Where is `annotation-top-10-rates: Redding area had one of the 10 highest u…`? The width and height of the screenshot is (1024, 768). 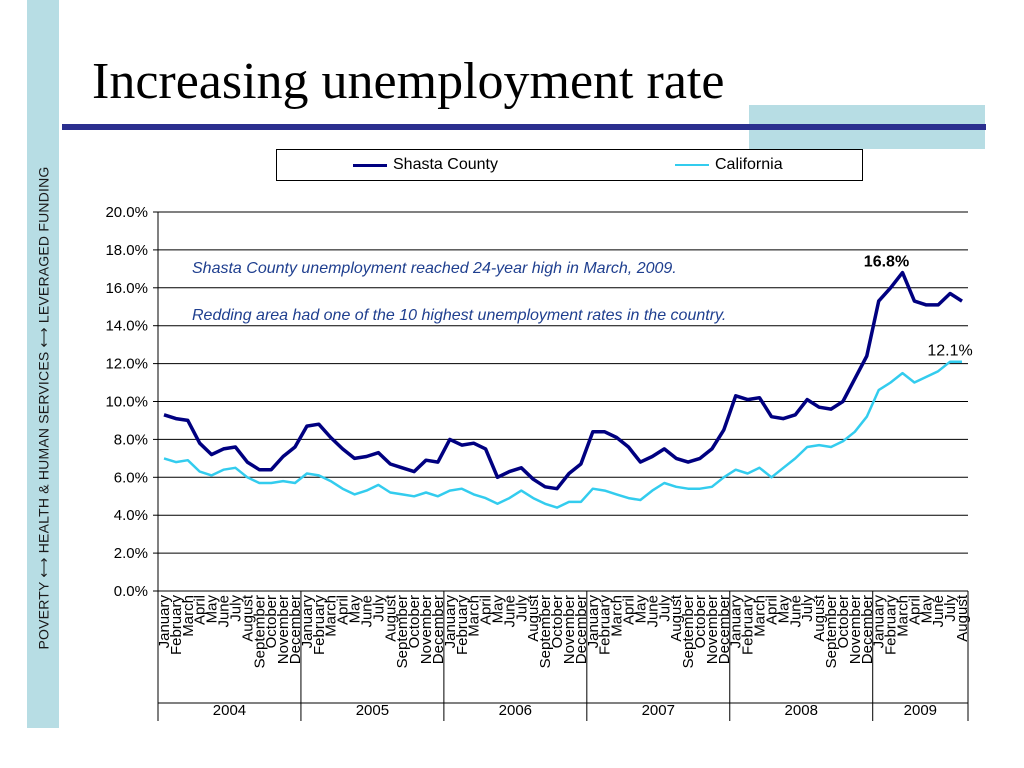 annotation-top-10-rates: Redding area had one of the 10 highest u… is located at coordinates (459, 315).